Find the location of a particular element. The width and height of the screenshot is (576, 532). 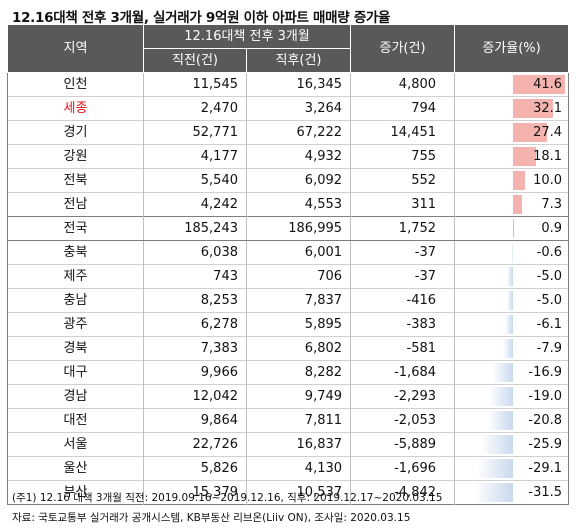

rate-cell: 10.0 is located at coordinates (512, 180).